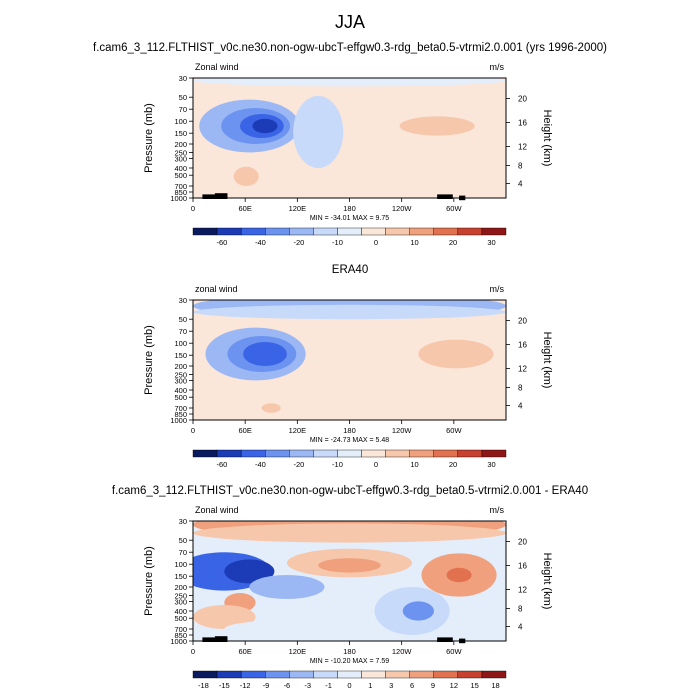 This screenshot has height=700, width=700. What do you see at coordinates (349, 440) in the screenshot?
I see `min-max-stats: MIN = -24.73 MAX = 5.48` at bounding box center [349, 440].